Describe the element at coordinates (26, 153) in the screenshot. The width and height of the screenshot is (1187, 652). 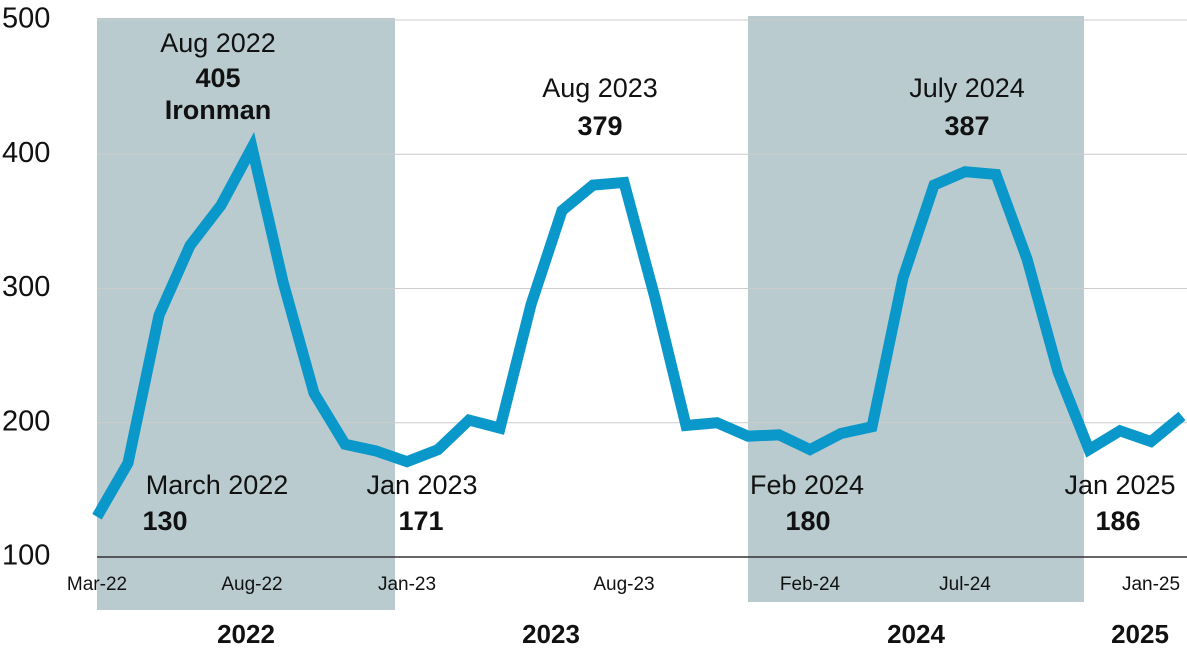
I see `y-tick-label: 400` at that location.